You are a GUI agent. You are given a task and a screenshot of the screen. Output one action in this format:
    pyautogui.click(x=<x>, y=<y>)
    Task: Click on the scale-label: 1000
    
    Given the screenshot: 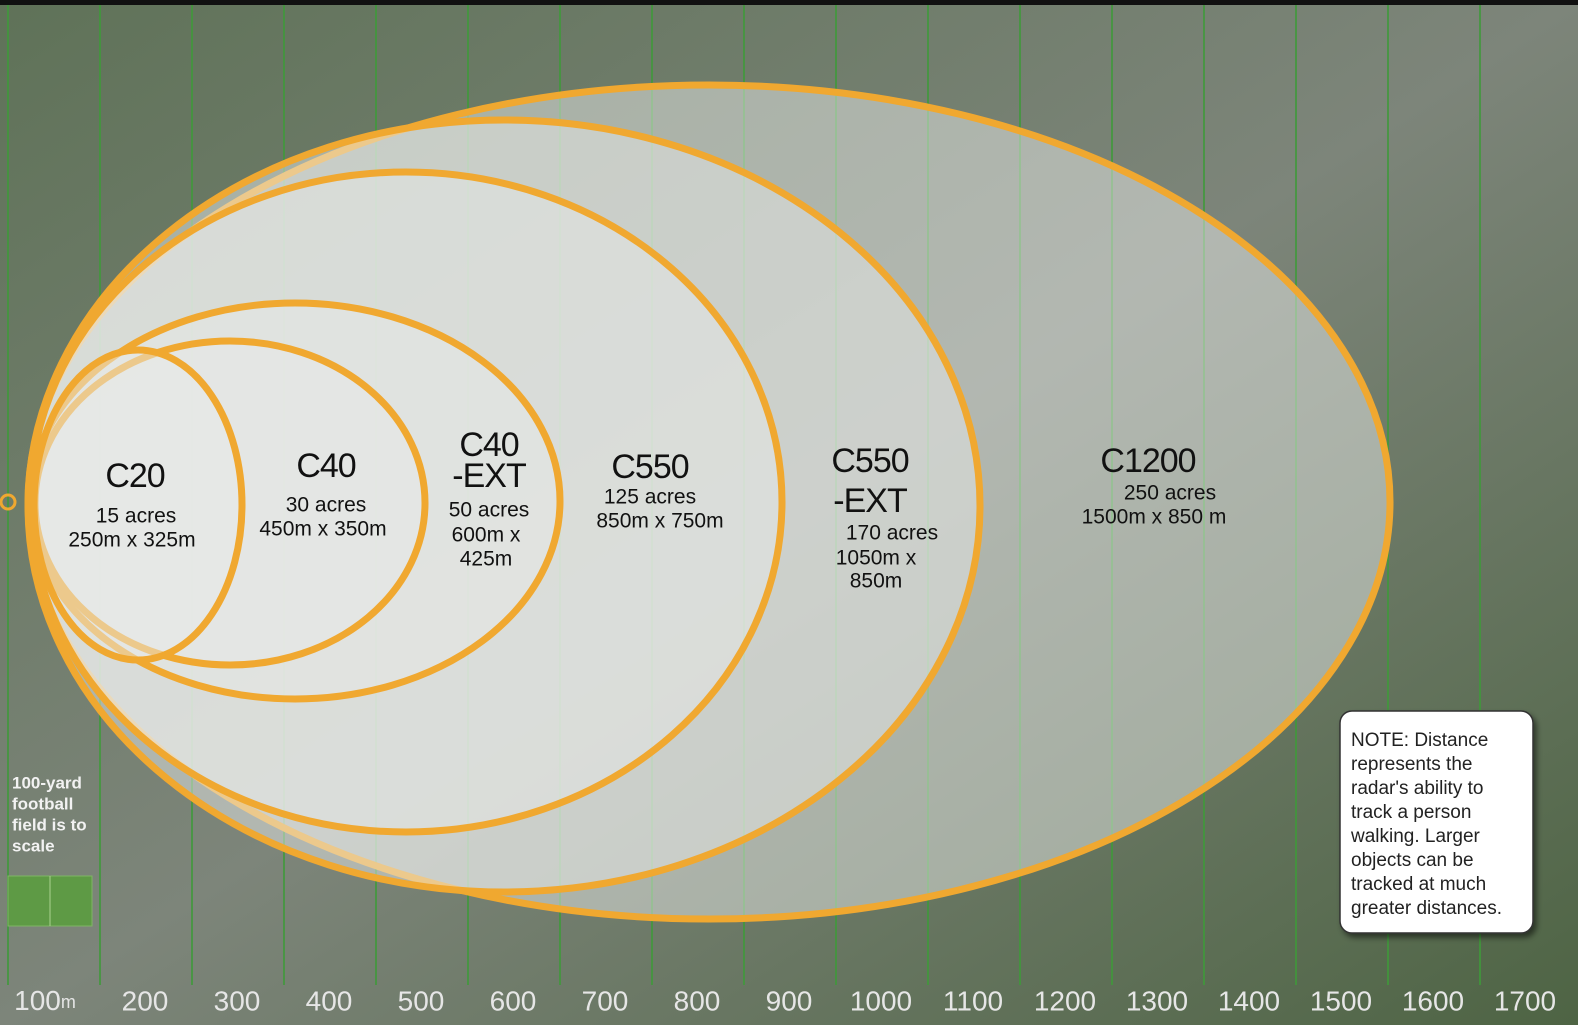 What is the action you would take?
    pyautogui.click(x=881, y=1000)
    